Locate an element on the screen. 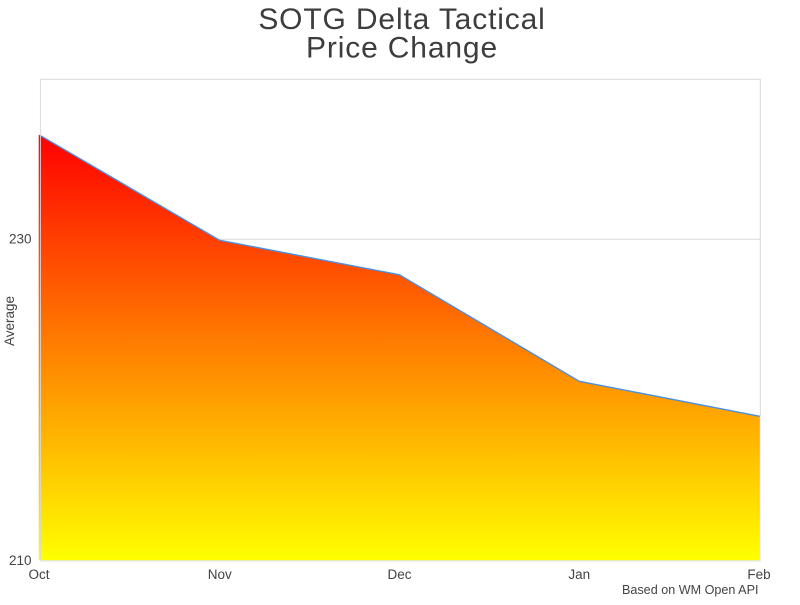 The width and height of the screenshot is (800, 605). svg-text: Dec is located at coordinates (399, 574).